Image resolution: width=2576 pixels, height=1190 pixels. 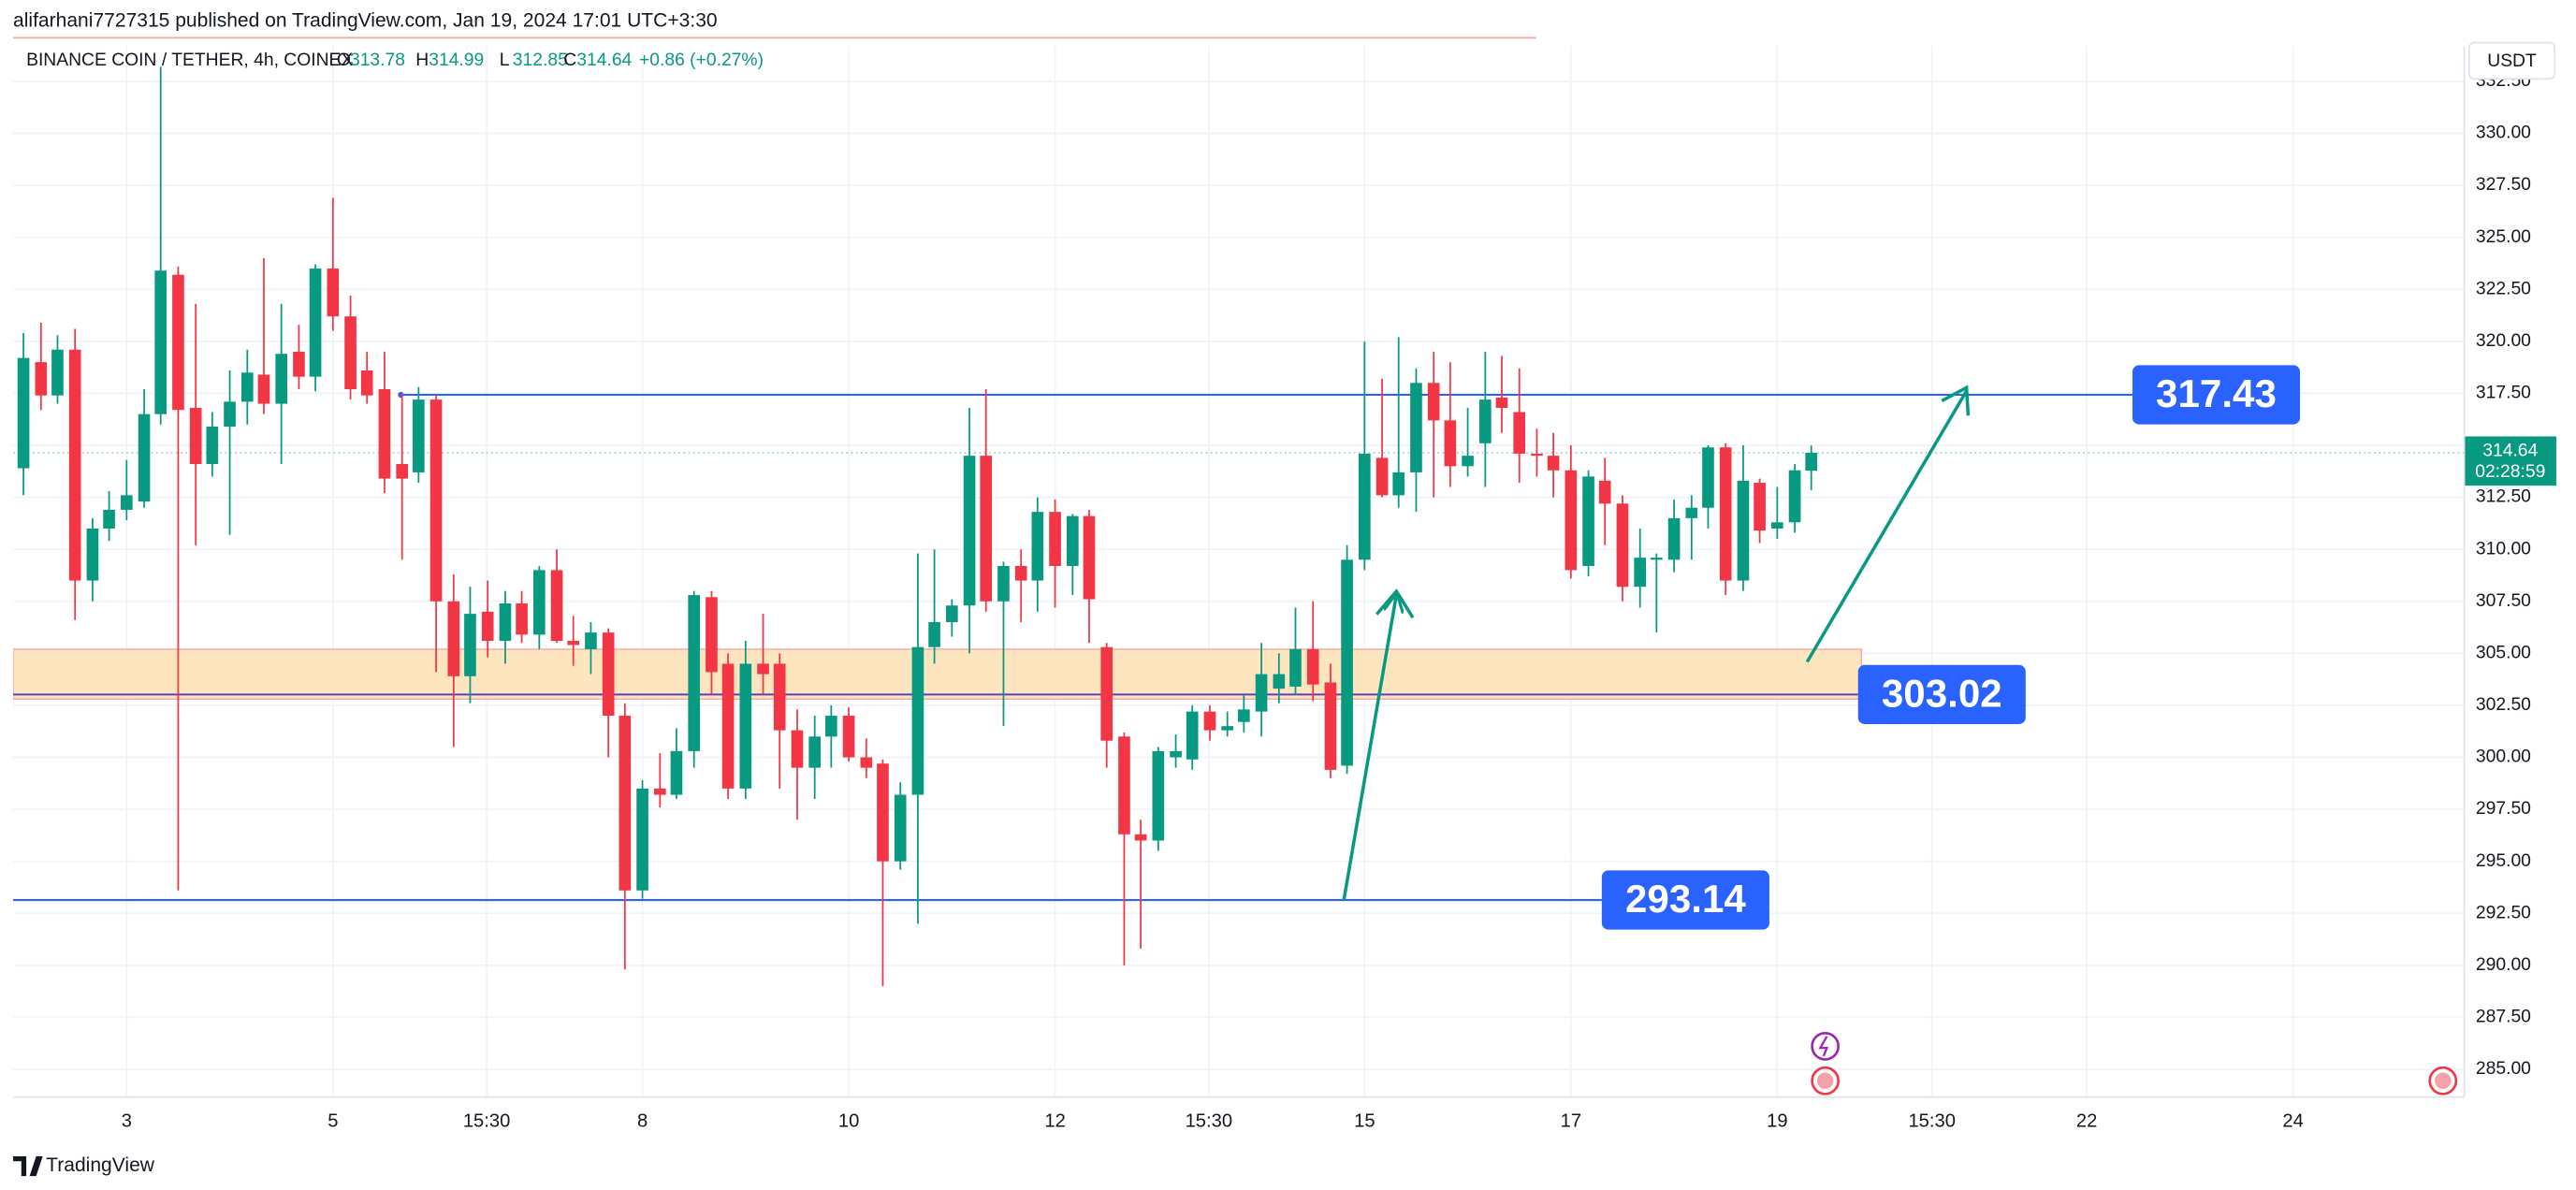 What do you see at coordinates (2503, 861) in the screenshot?
I see `y-tick-label: 295.00` at bounding box center [2503, 861].